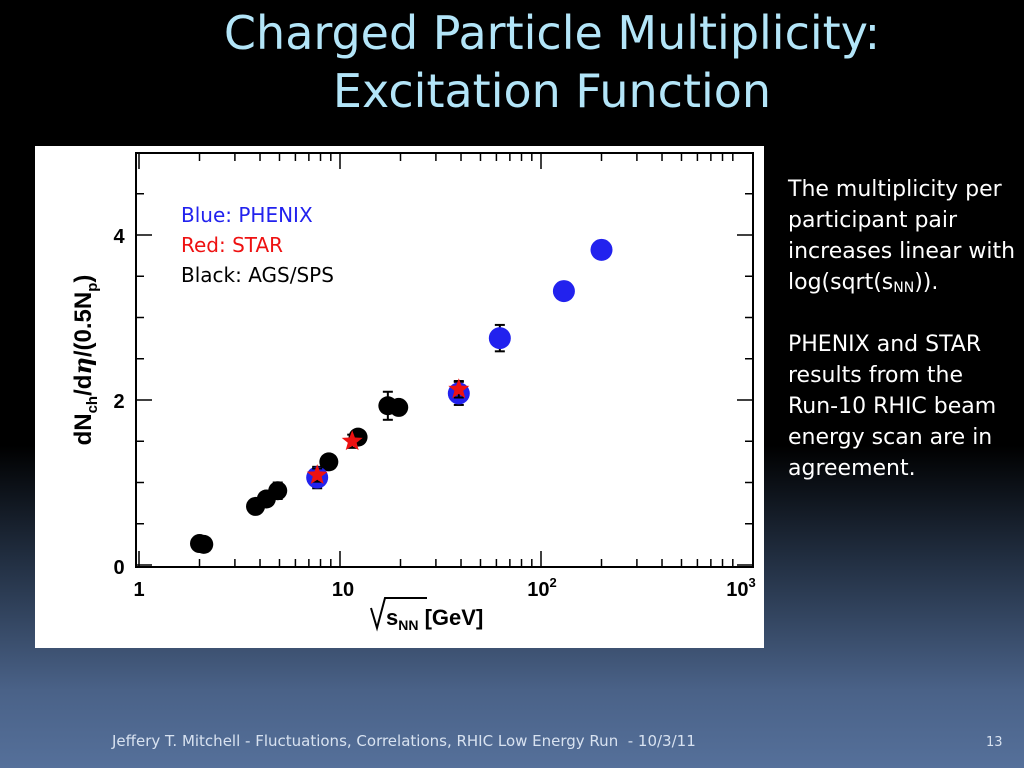 The image size is (1024, 768). I want to click on x-tick-label-1: 1, so click(138, 590).